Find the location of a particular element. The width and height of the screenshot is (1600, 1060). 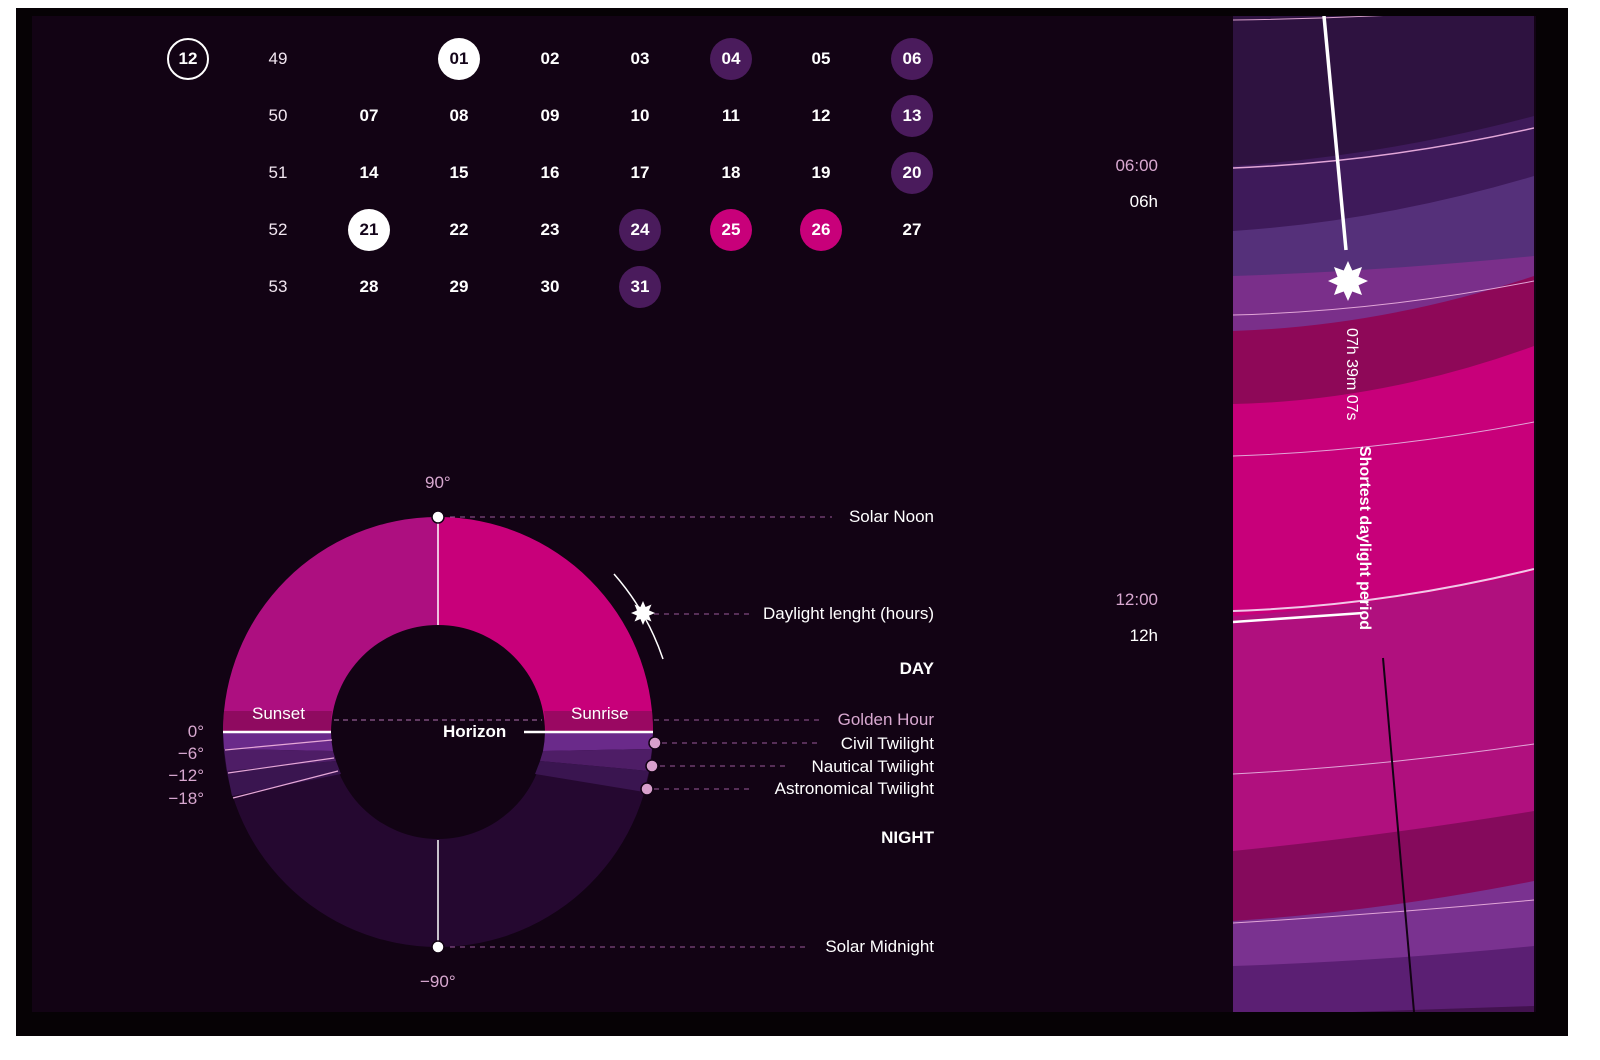

night-label: NIGHT is located at coordinates (907, 837).